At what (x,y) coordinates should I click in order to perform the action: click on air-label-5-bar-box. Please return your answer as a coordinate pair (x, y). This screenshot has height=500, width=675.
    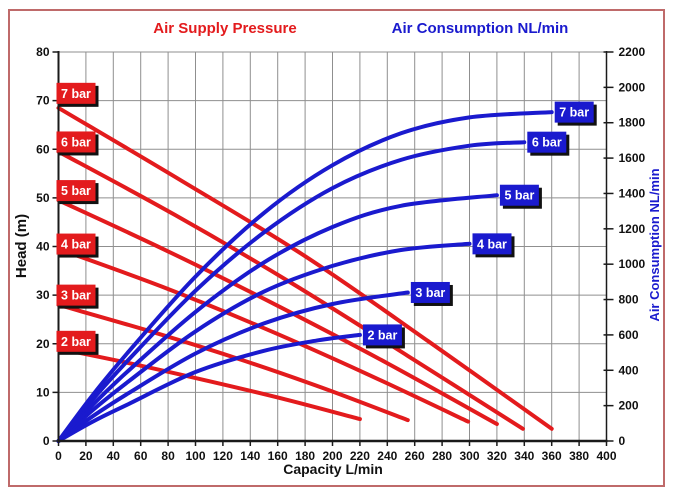
    Looking at the image, I should click on (519, 195).